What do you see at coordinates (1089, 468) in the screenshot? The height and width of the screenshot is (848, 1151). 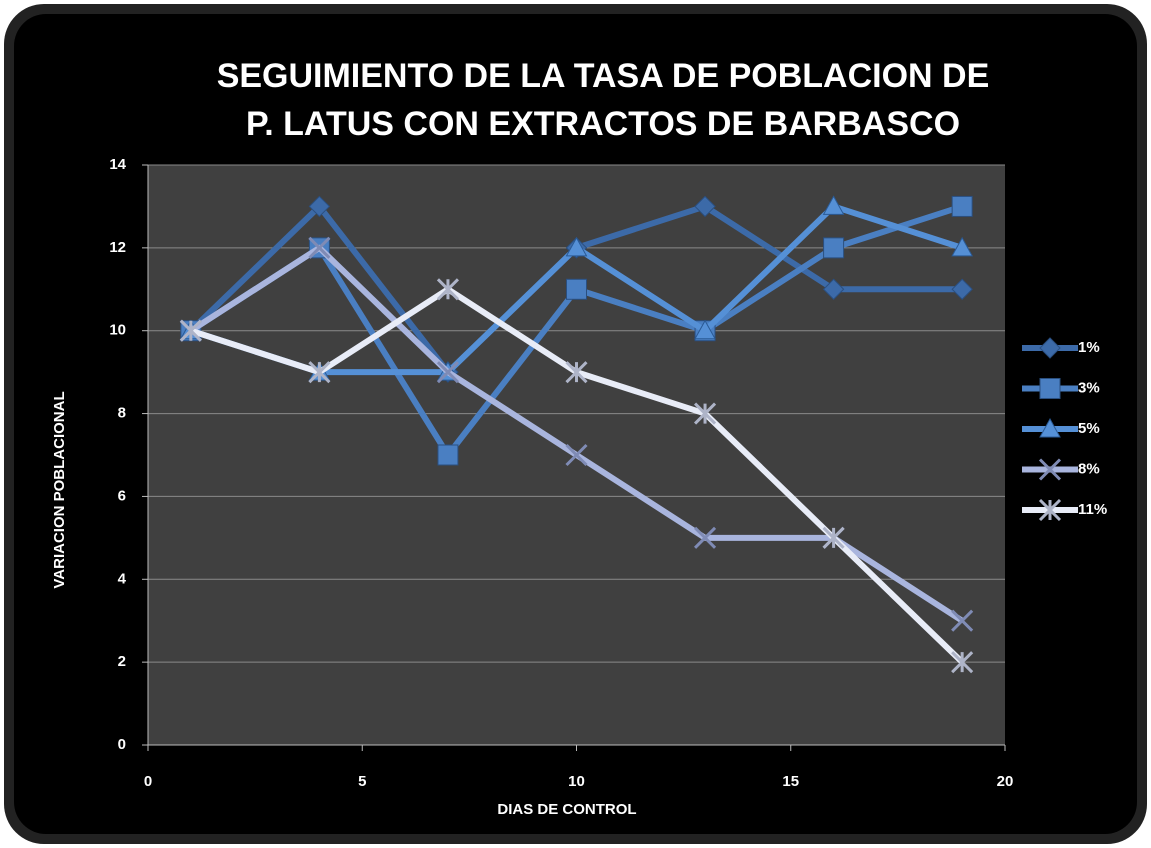 I see `legend-label: 8%` at bounding box center [1089, 468].